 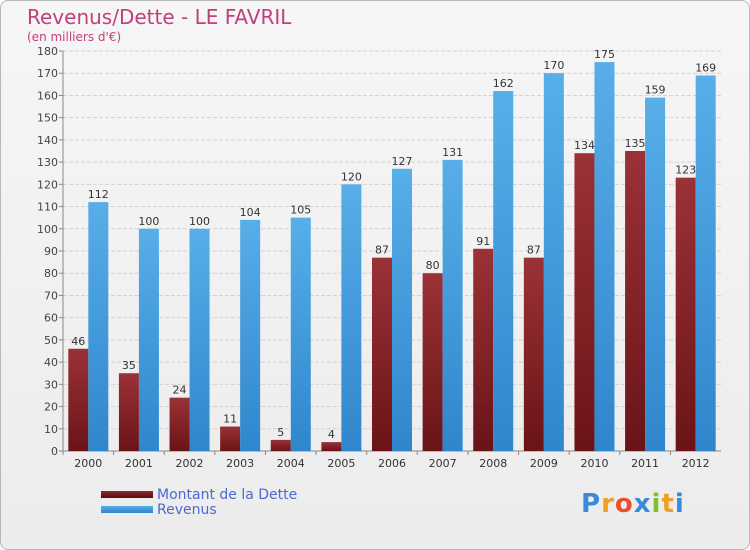 I want to click on proxiti-logo: Proxiti, so click(x=633, y=504).